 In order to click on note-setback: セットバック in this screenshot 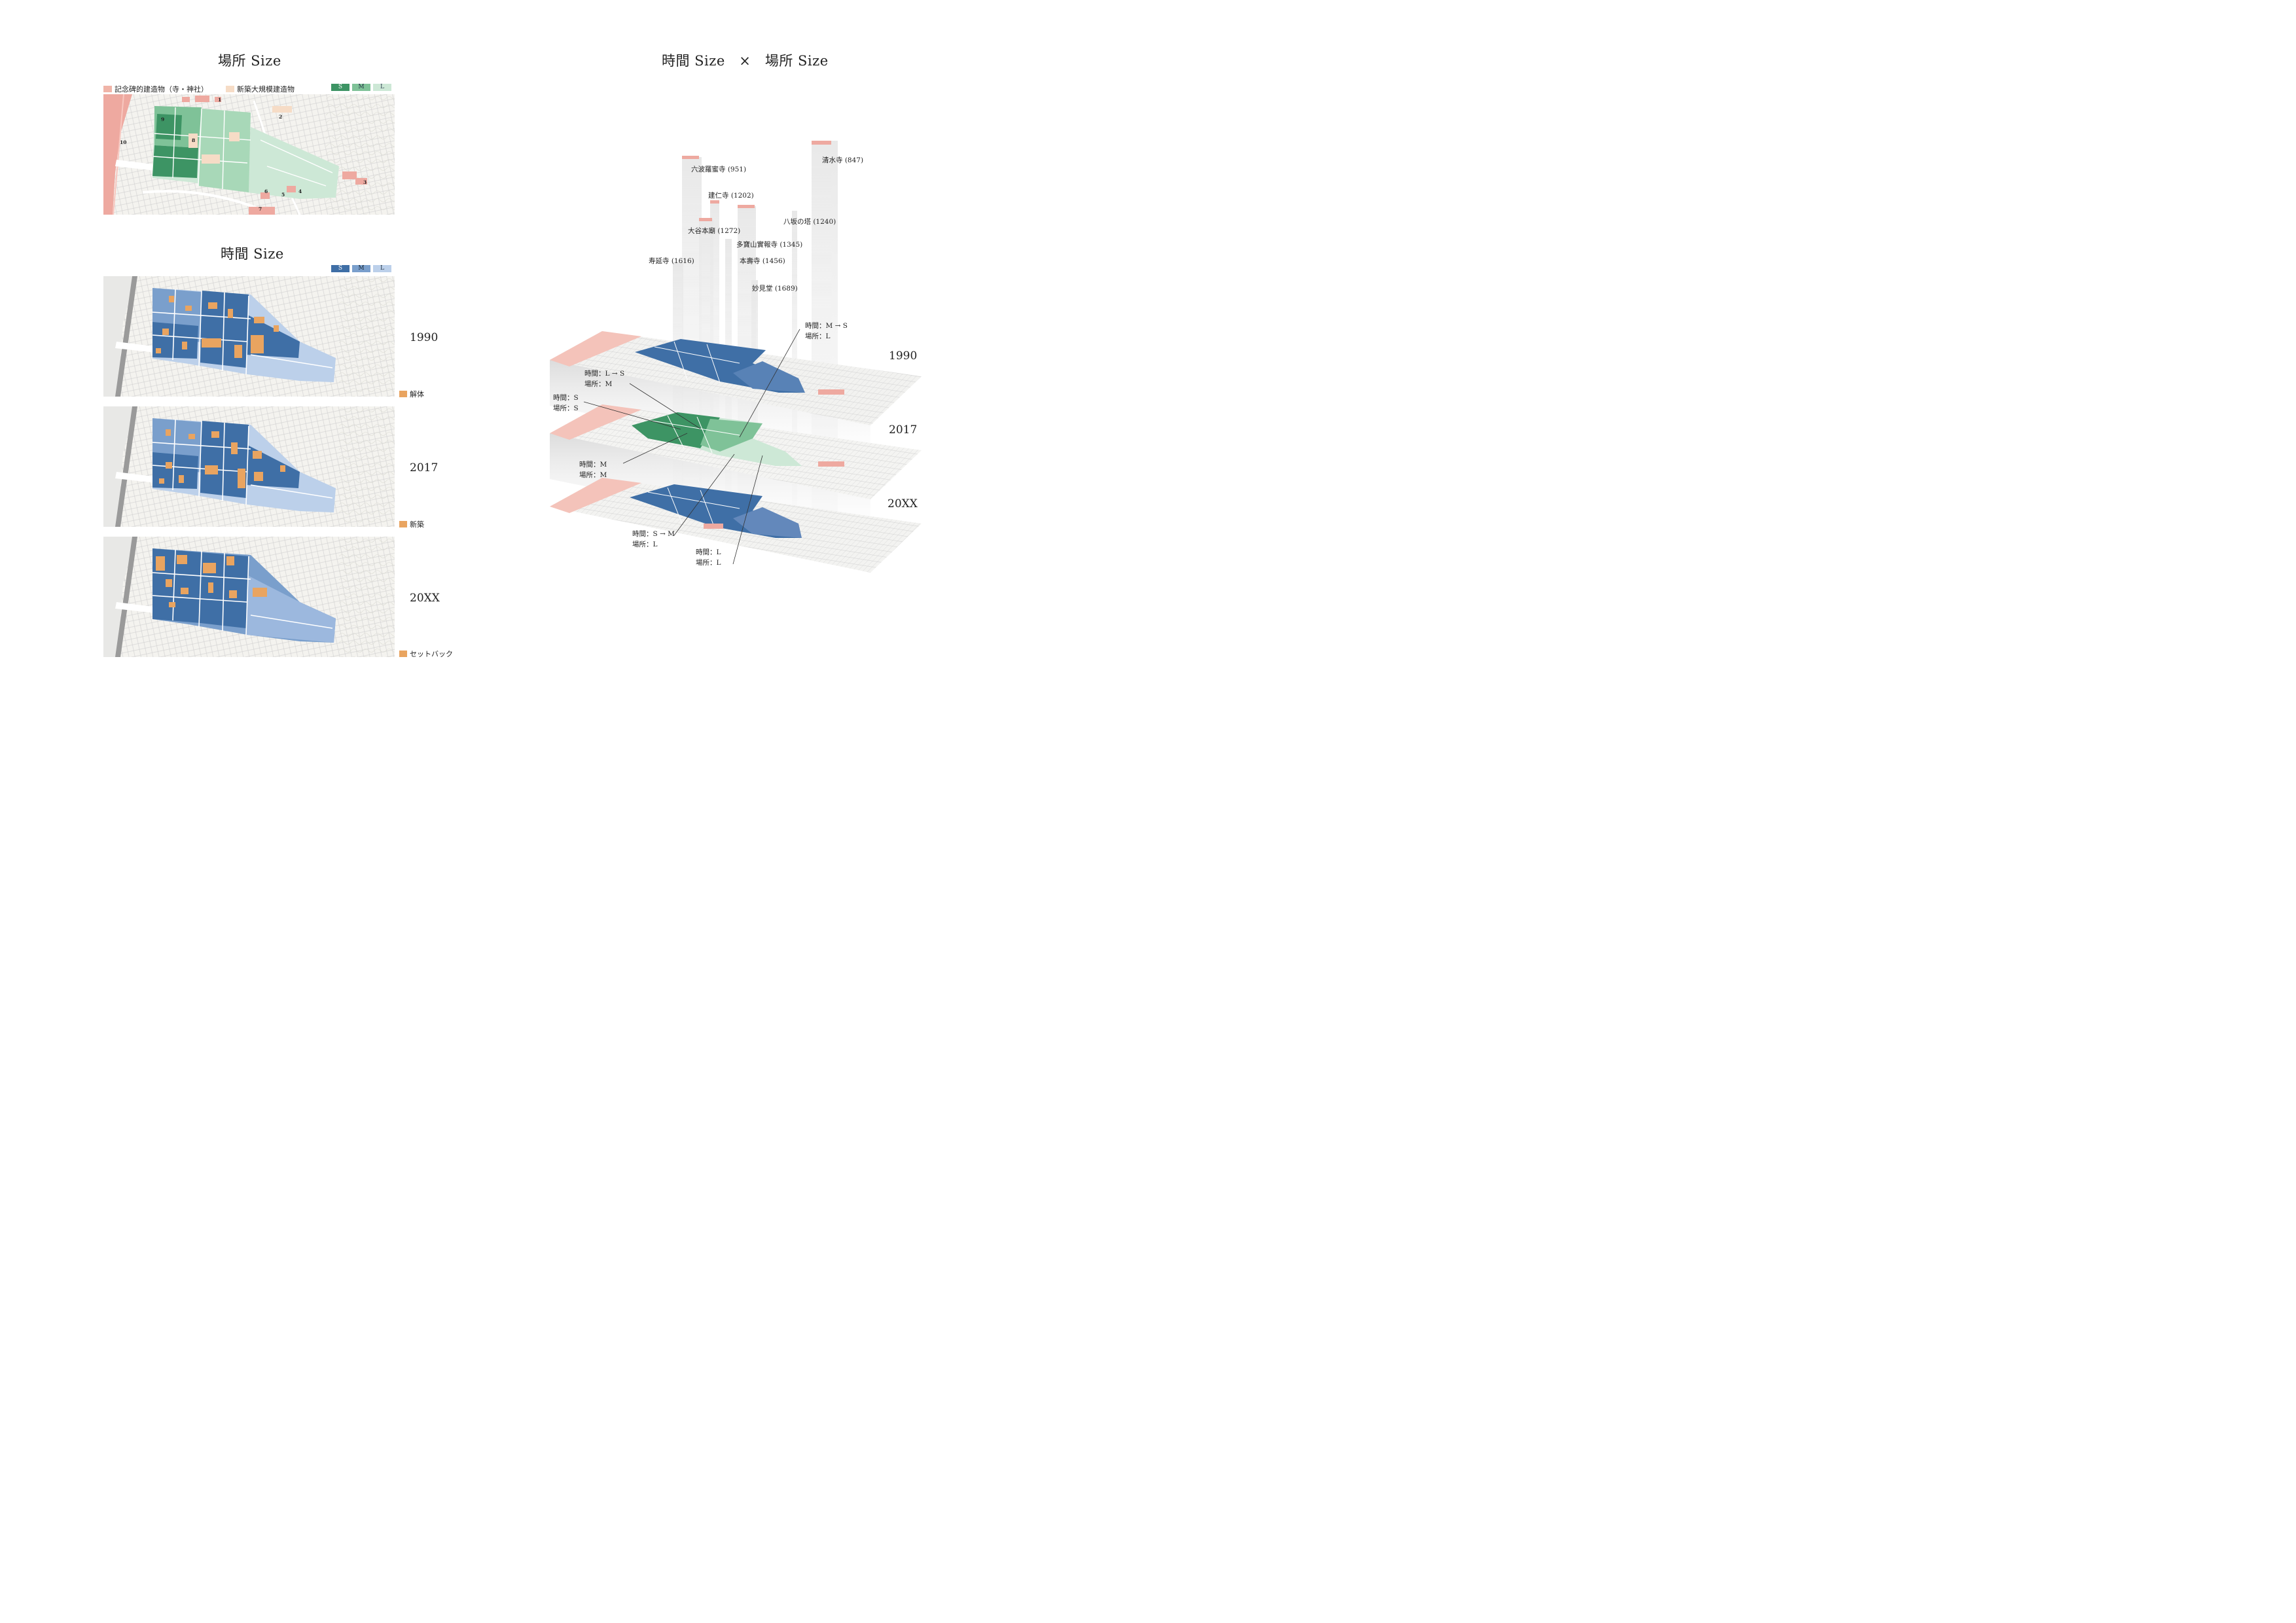, I will do `click(426, 654)`.